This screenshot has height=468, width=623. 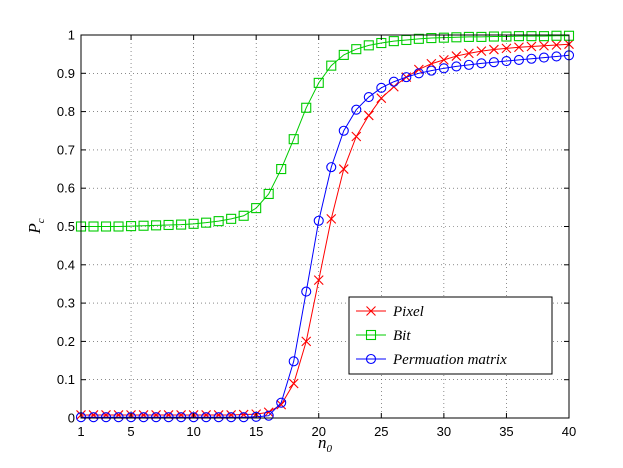 What do you see at coordinates (193, 431) in the screenshot?
I see `x-tick-label: 10` at bounding box center [193, 431].